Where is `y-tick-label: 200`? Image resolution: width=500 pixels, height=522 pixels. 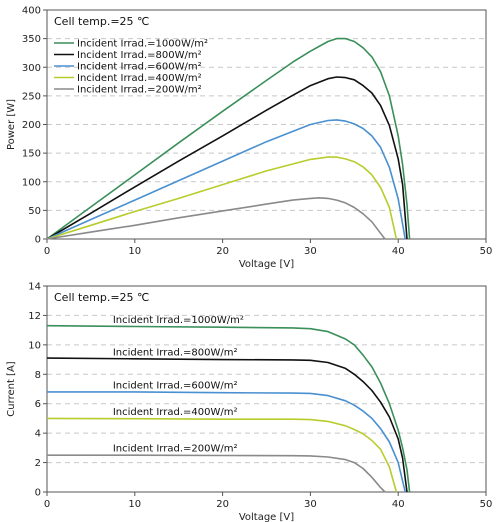 y-tick-label: 200 is located at coordinates (31, 125).